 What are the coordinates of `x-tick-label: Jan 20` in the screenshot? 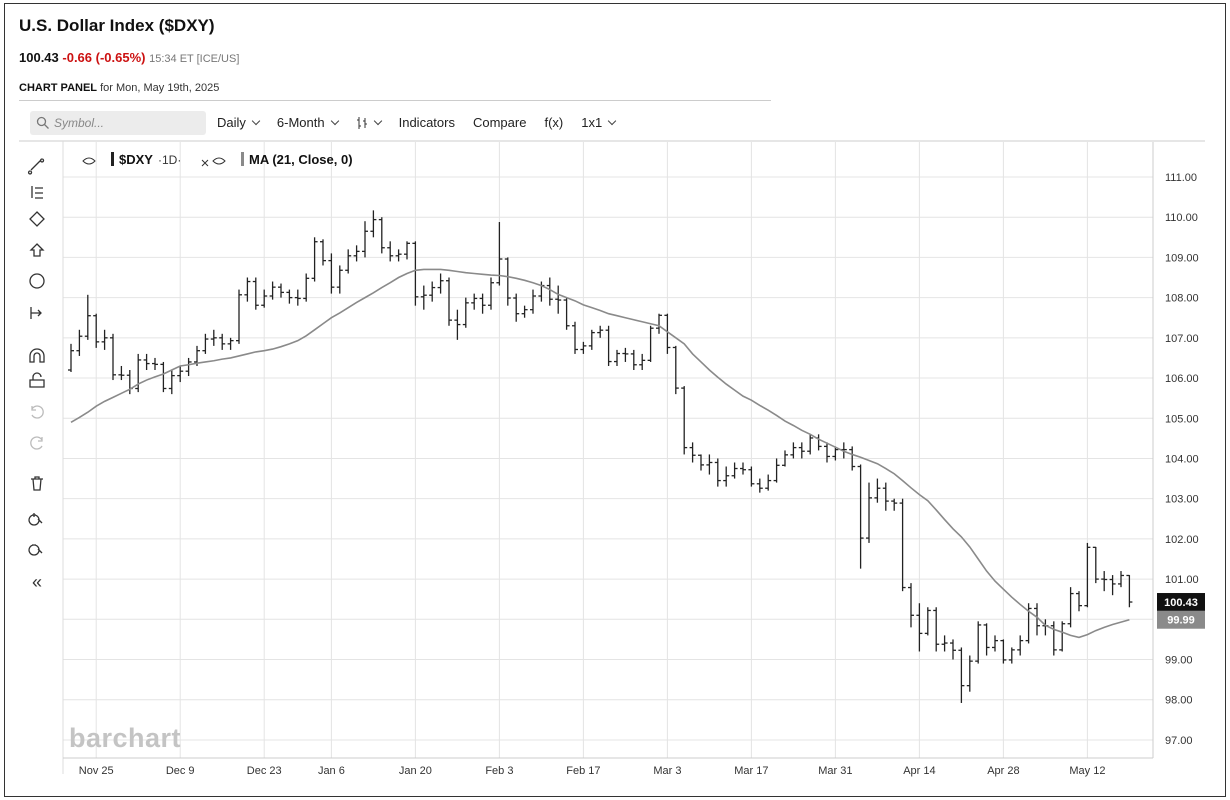 It's located at (415, 771).